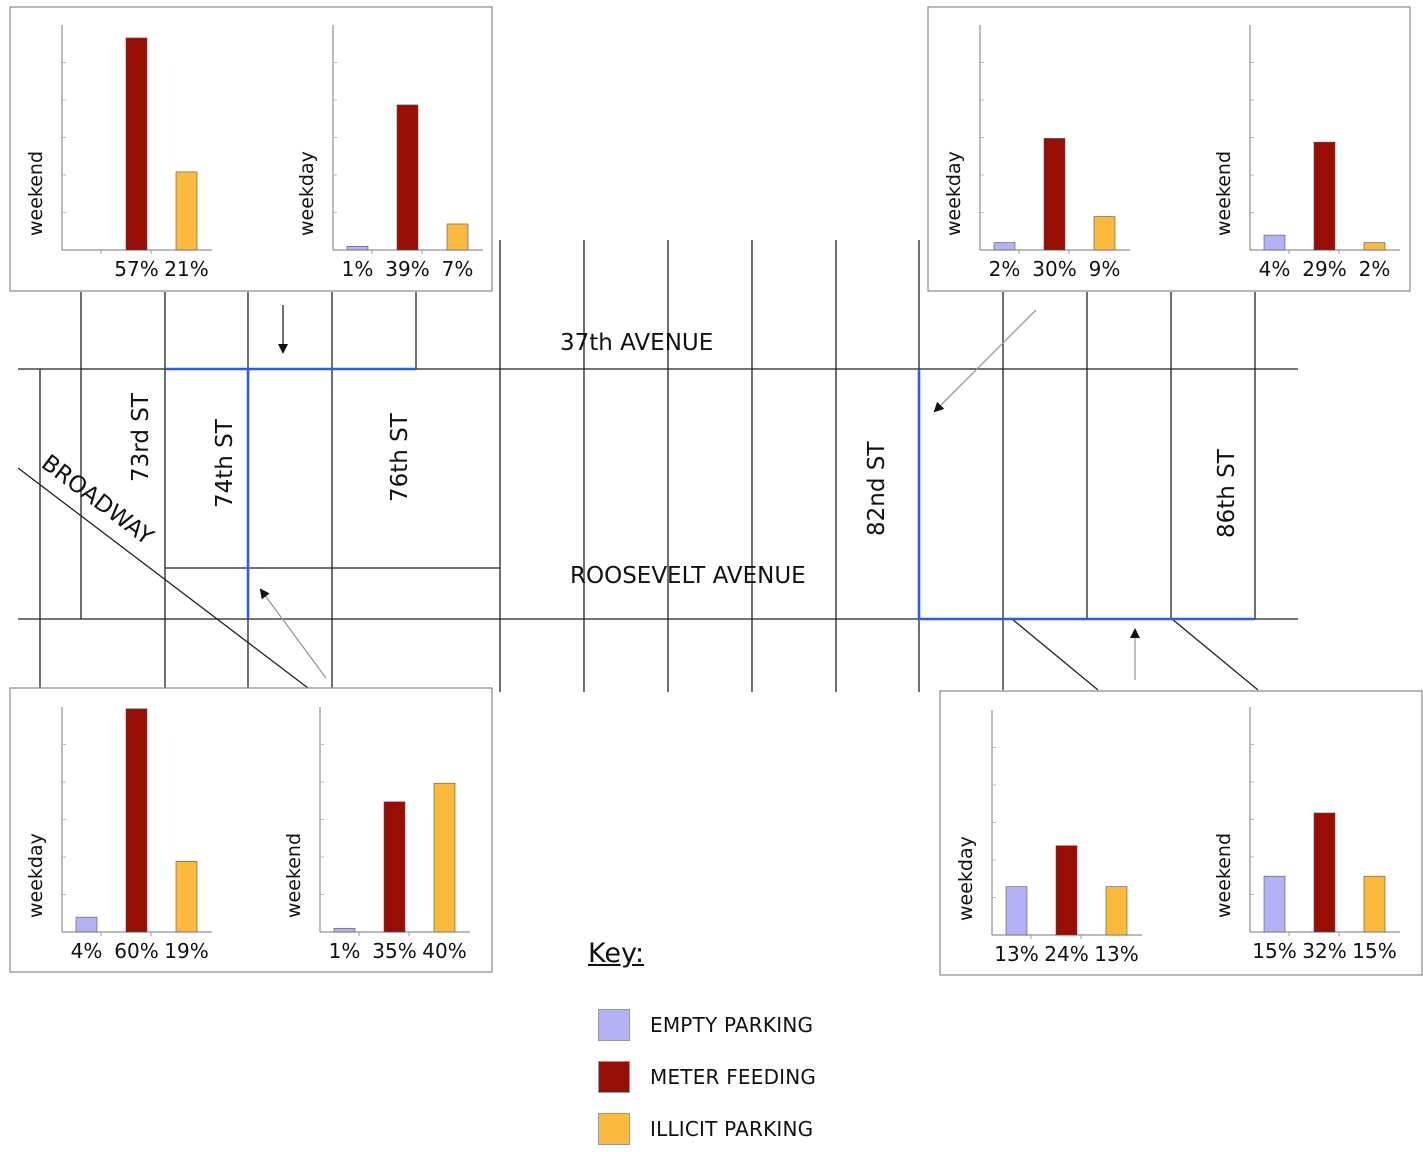 This screenshot has height=1152, width=1423. I want to click on bar-value-label: 35%, so click(394, 951).